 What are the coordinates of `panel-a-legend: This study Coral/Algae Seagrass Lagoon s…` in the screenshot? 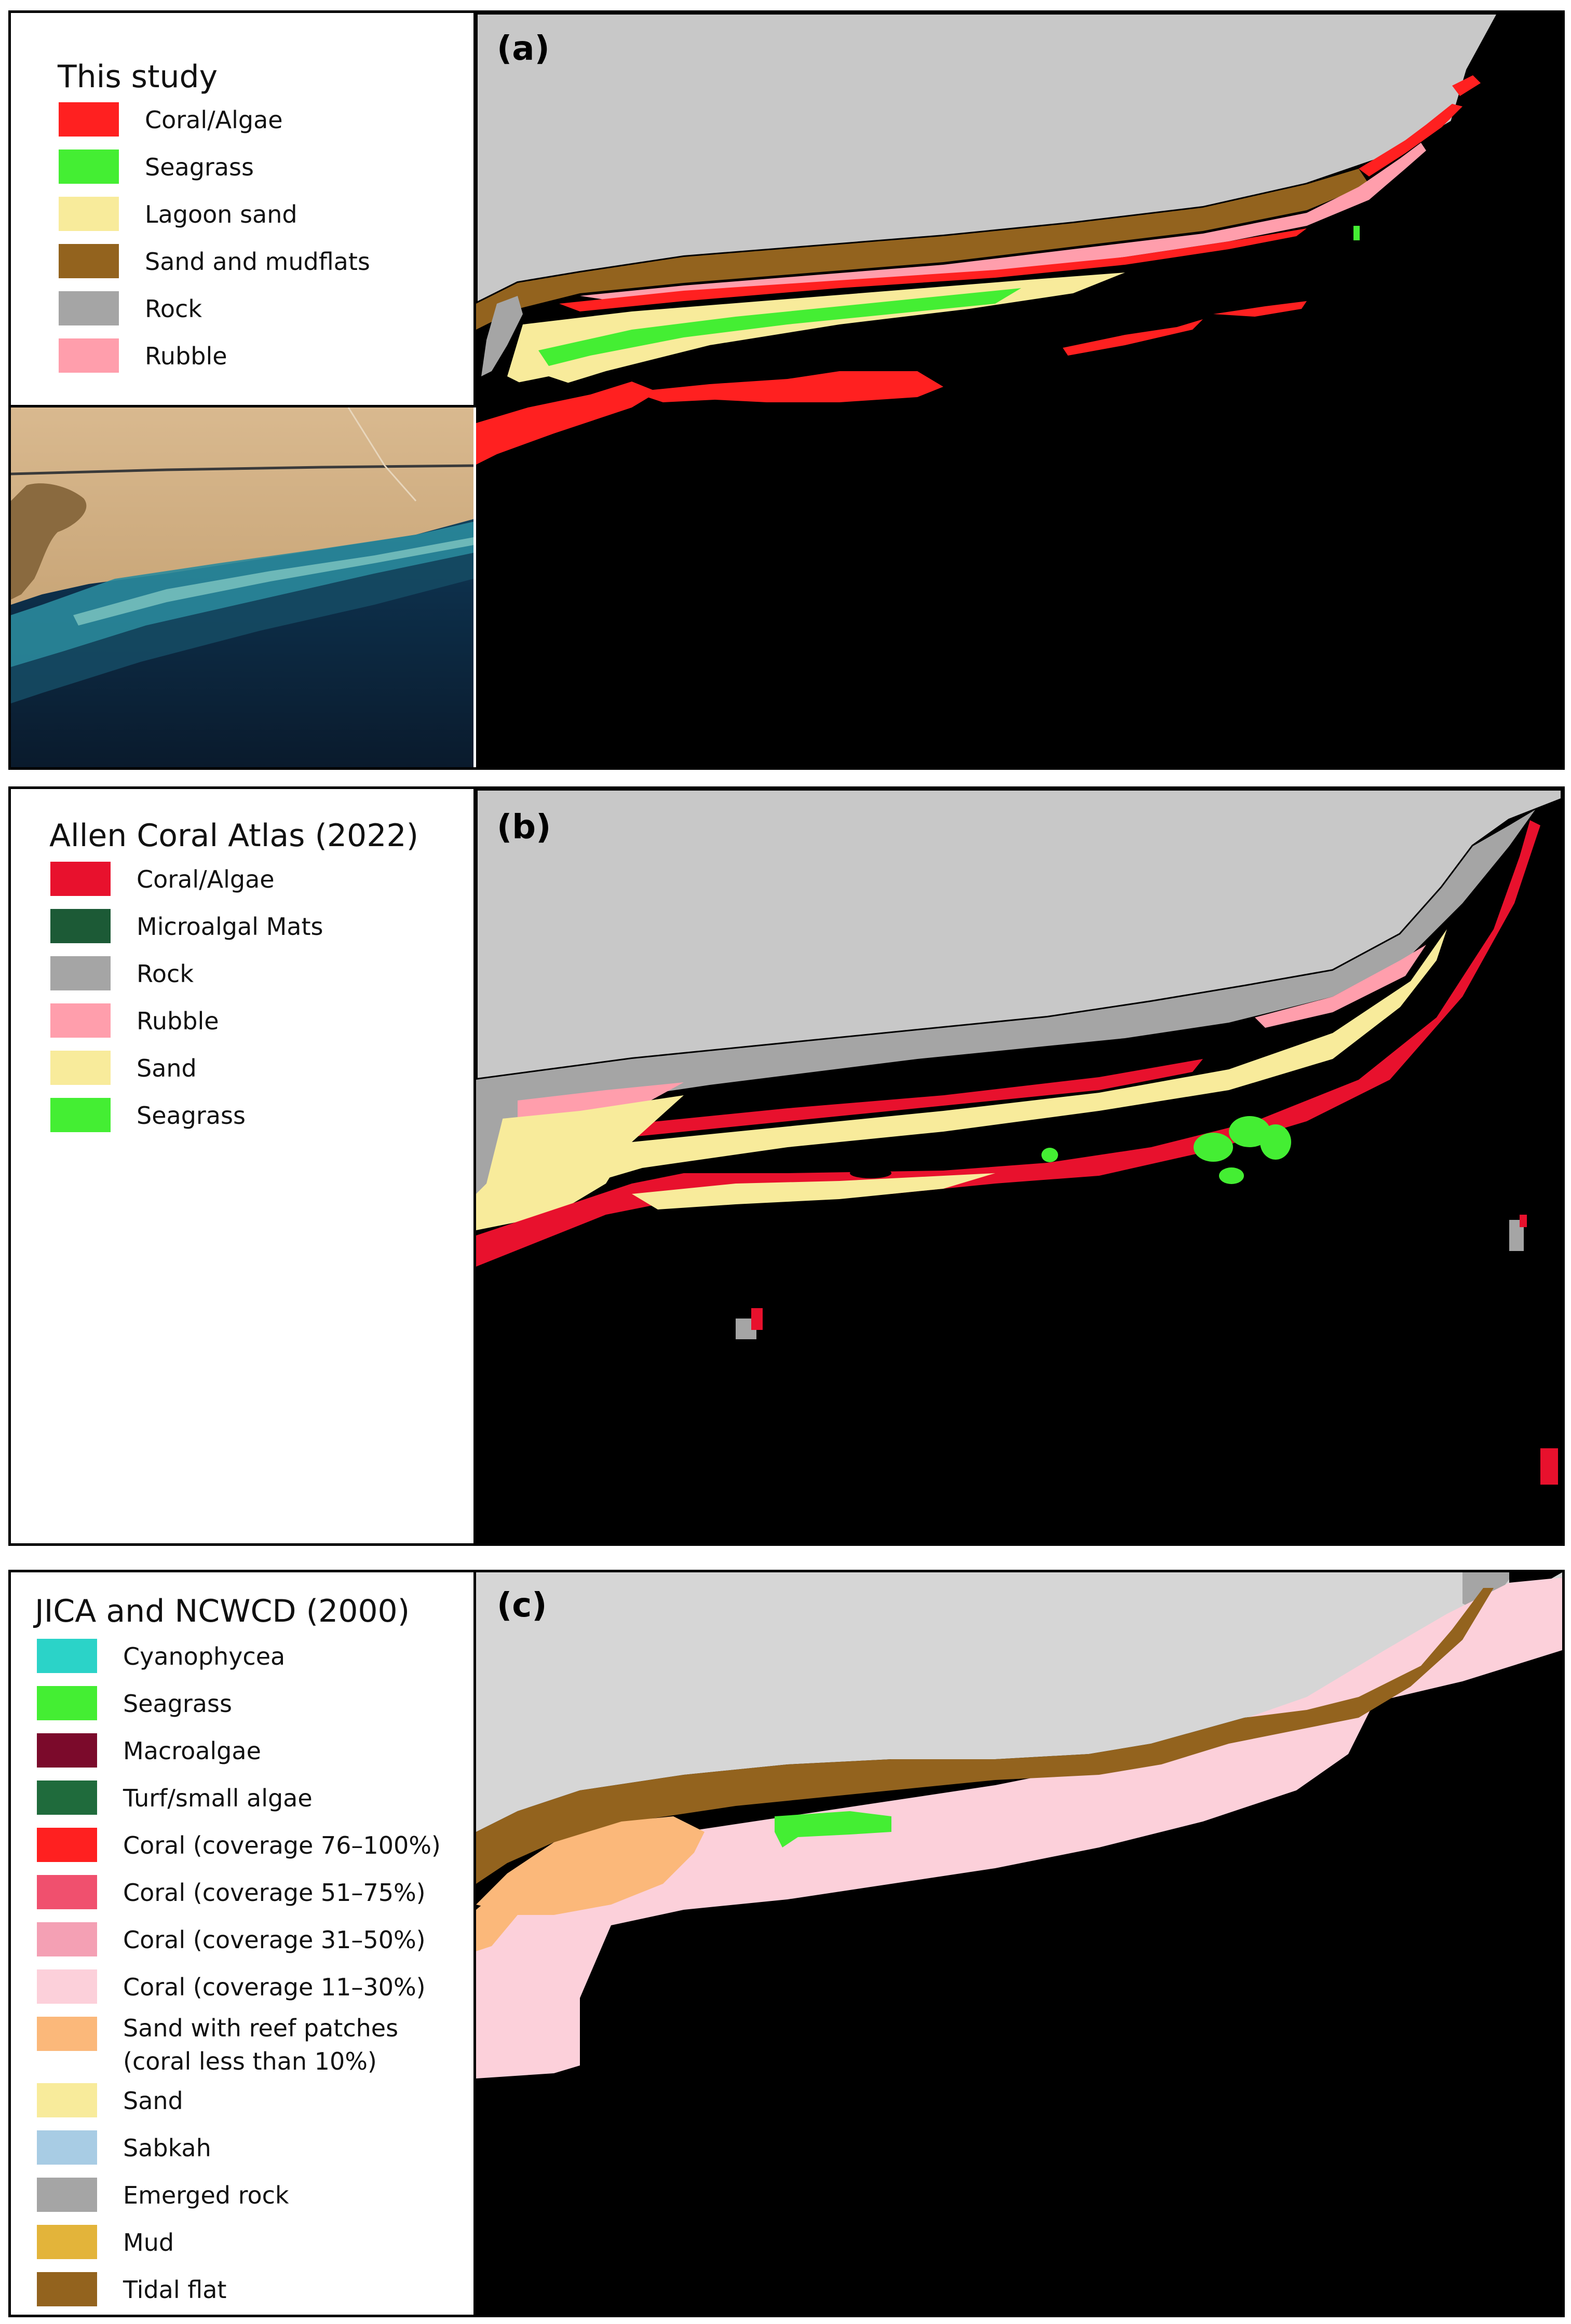 It's located at (243, 210).